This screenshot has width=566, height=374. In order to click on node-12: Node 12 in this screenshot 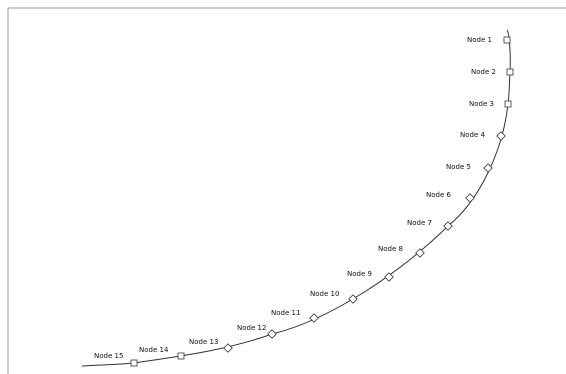, I will do `click(257, 331)`.